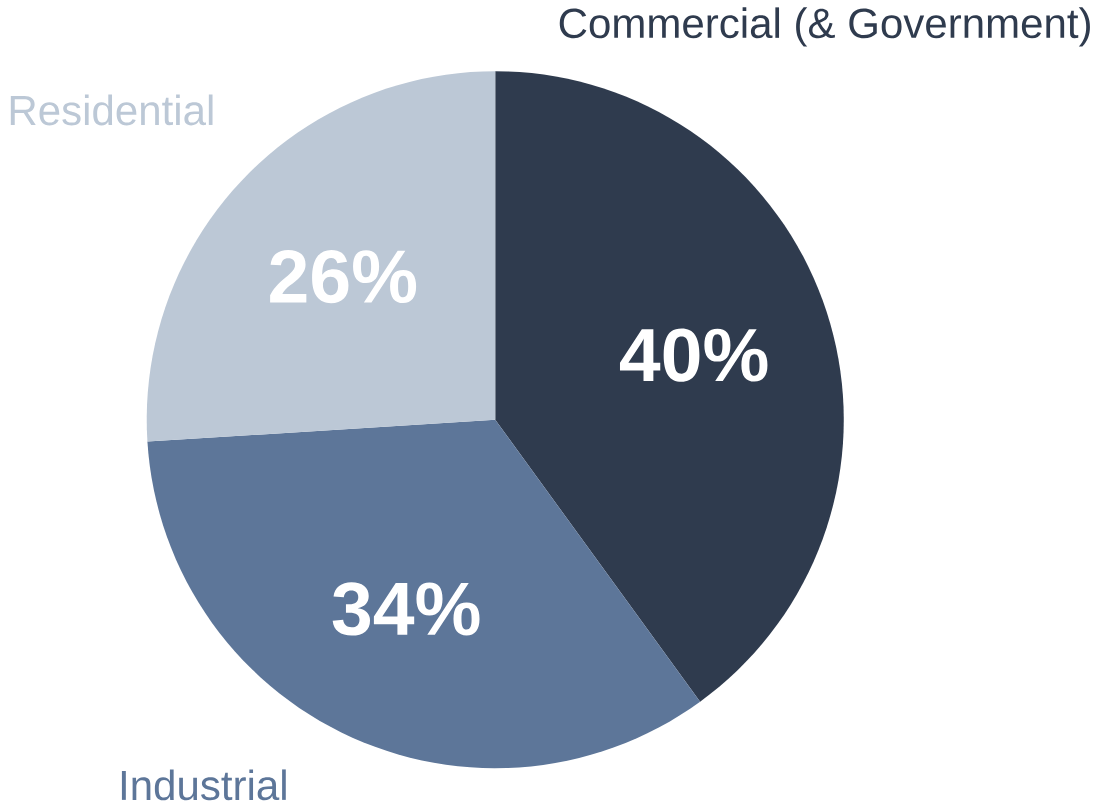  Describe the element at coordinates (203, 785) in the screenshot. I see `slice-label: Industrial` at that location.